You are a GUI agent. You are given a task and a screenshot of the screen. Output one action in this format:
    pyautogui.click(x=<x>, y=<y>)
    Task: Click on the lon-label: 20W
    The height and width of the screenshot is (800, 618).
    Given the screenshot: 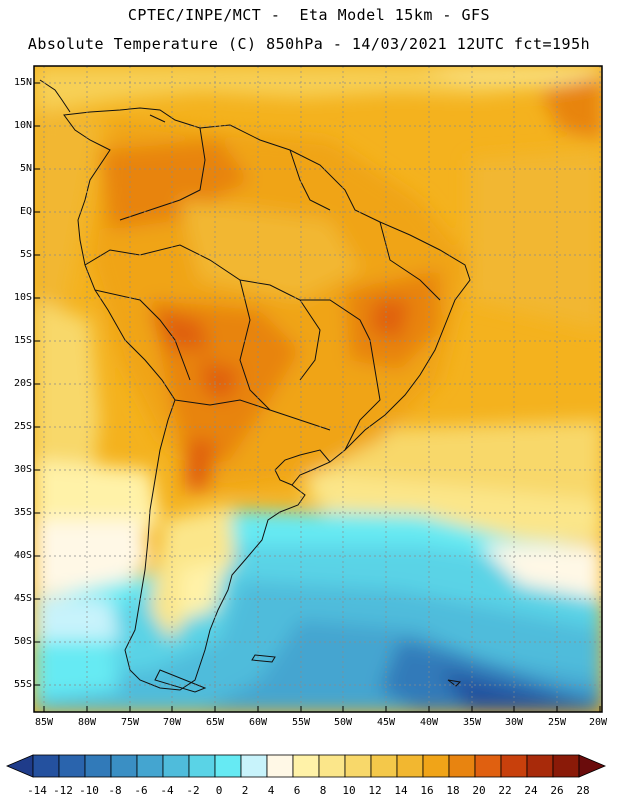 What is the action you would take?
    pyautogui.click(x=598, y=722)
    